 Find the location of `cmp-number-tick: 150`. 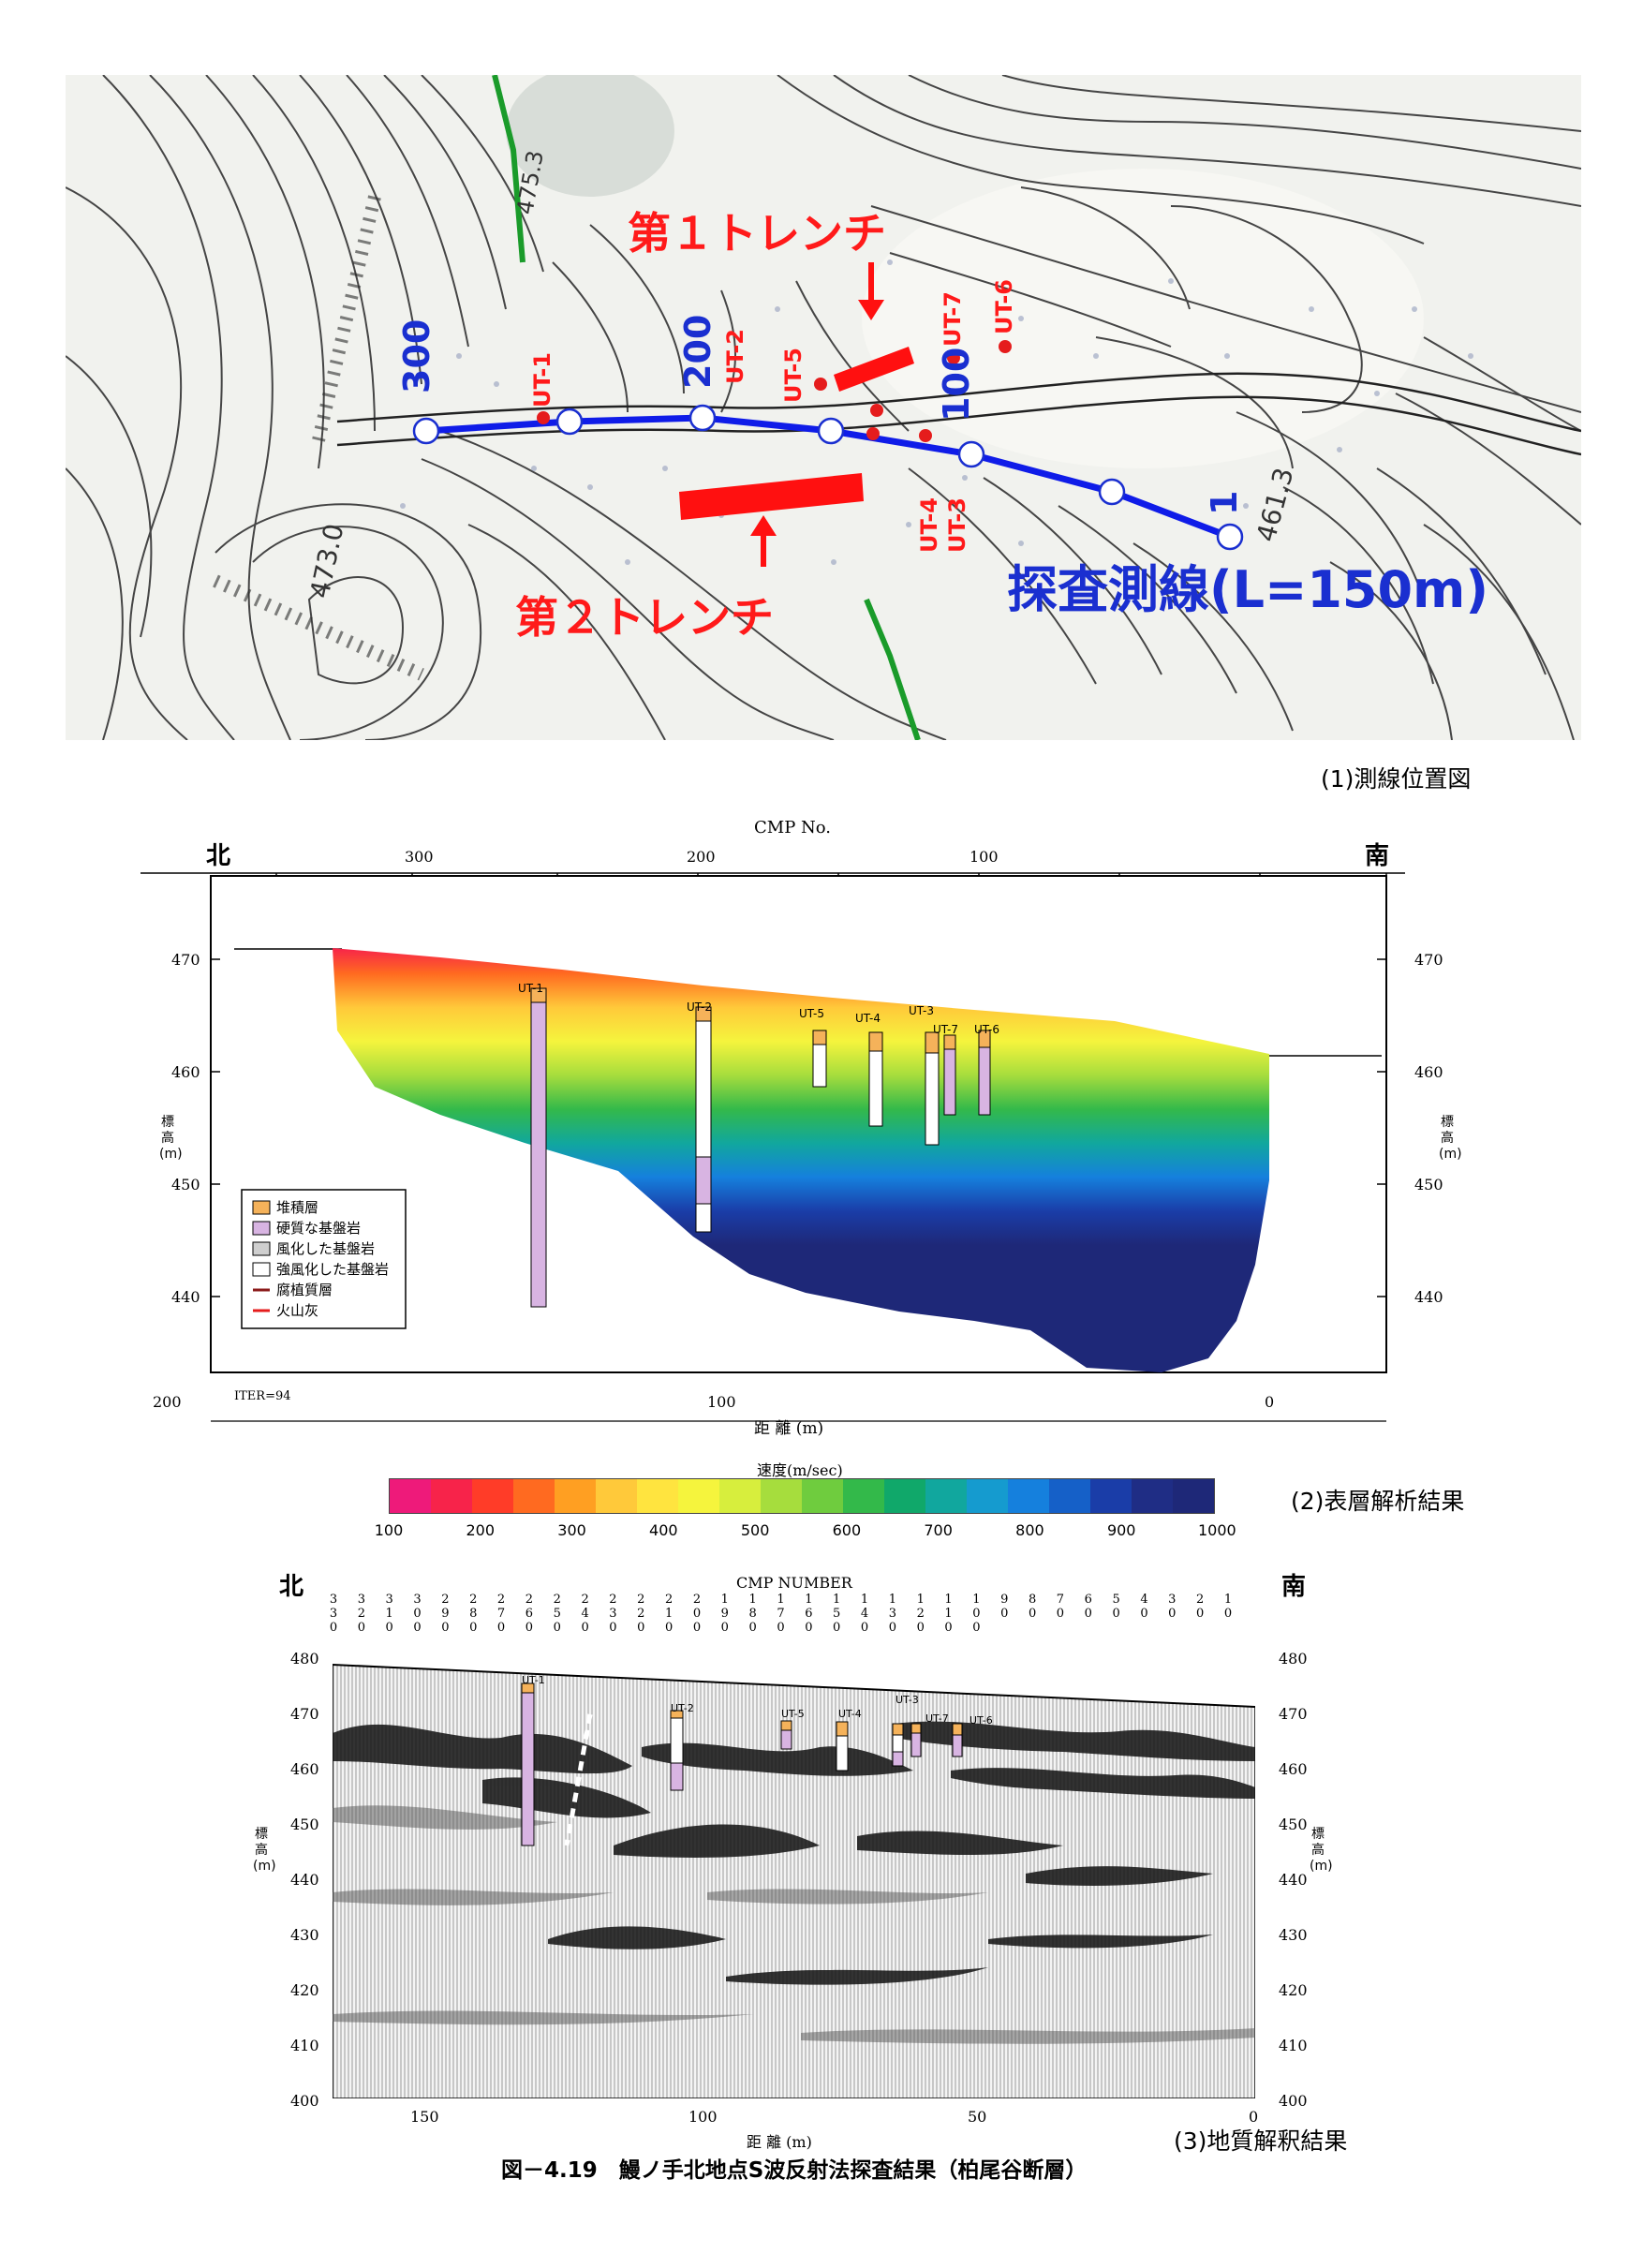

cmp-number-tick: 150 is located at coordinates (837, 1614).